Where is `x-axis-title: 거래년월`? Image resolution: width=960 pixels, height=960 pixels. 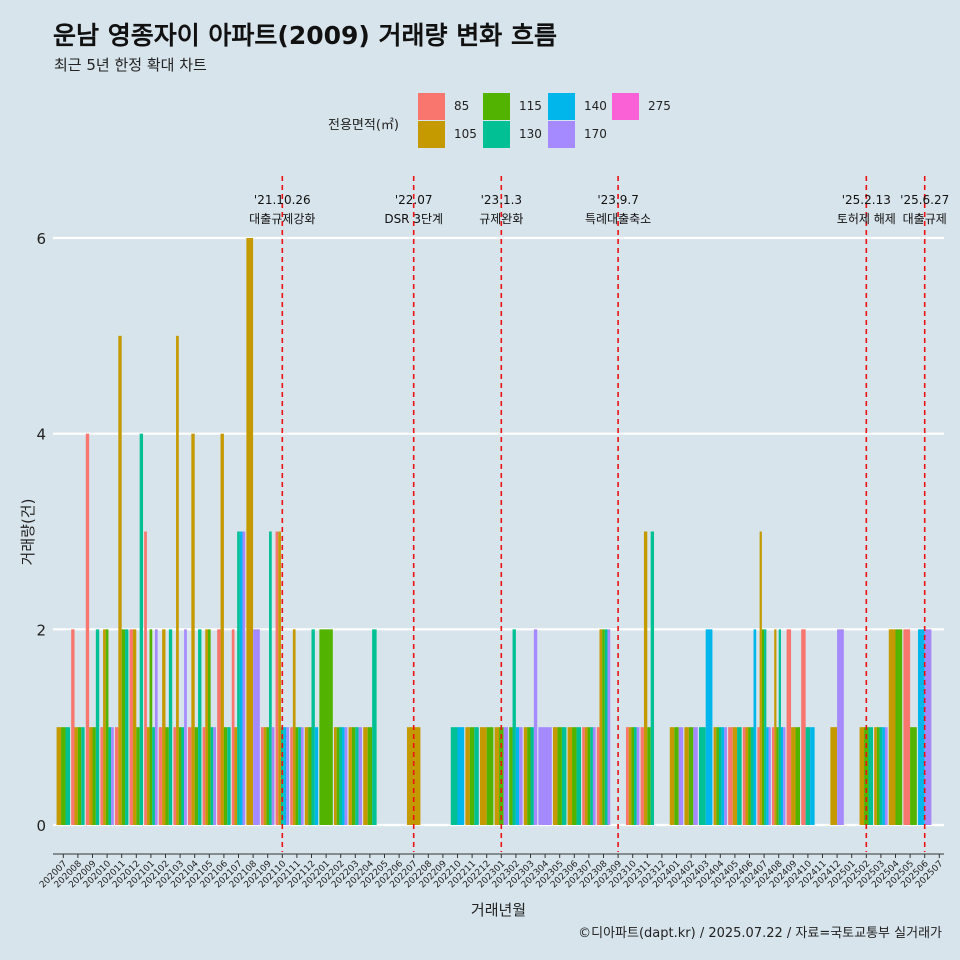
x-axis-title: 거래년월 is located at coordinates (498, 910).